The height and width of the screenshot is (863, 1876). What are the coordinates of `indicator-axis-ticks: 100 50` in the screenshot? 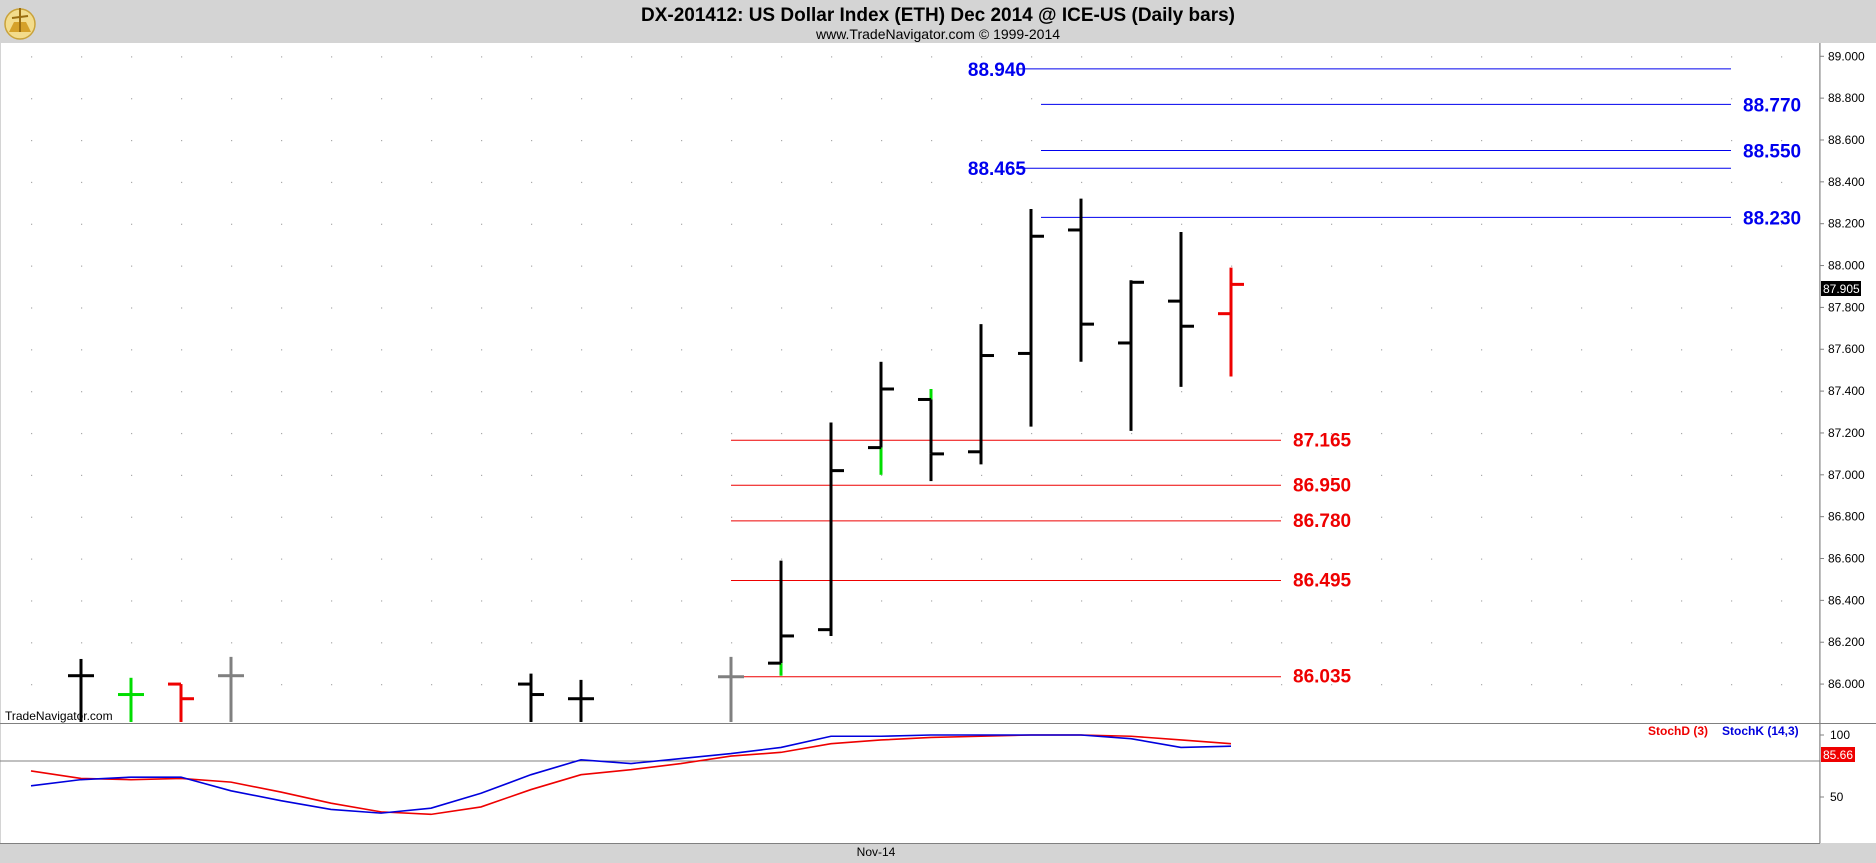 It's located at (1835, 766).